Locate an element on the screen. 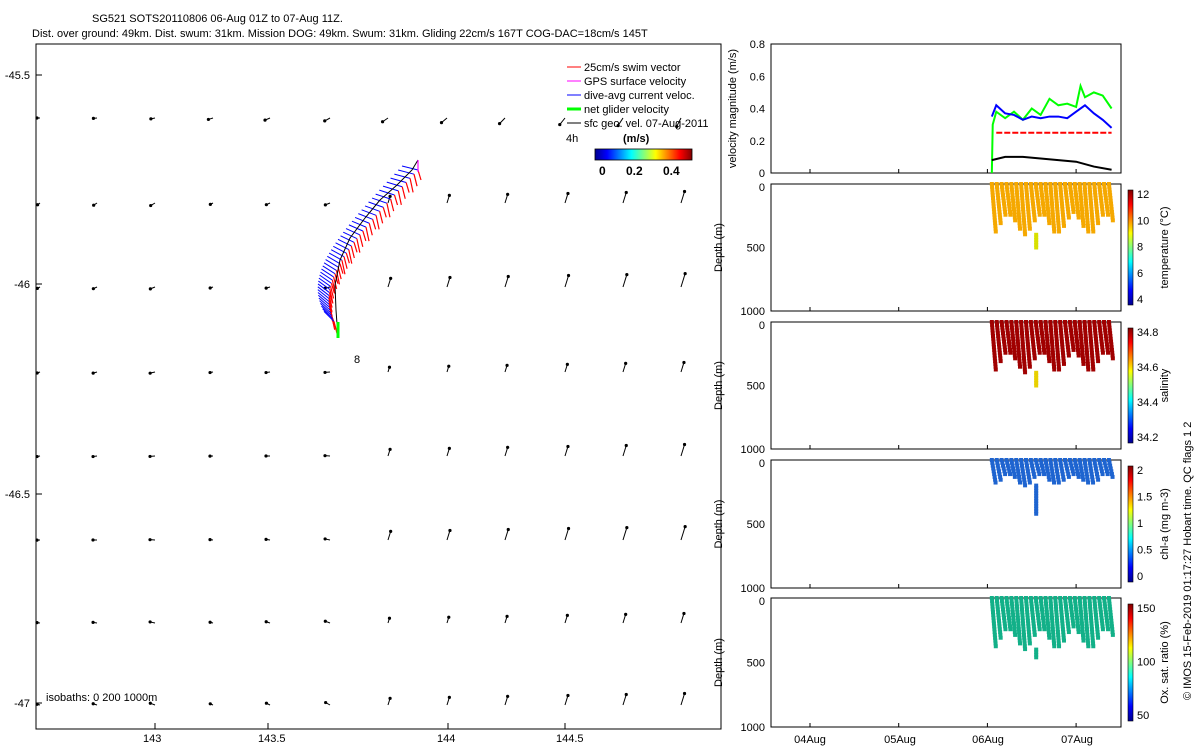 This screenshot has width=1200, height=750. panel-4-ytick-0: 0 is located at coordinates (762, 602).